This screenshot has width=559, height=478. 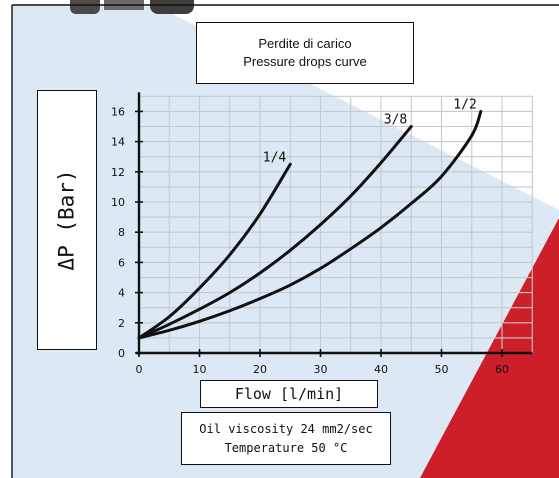 What do you see at coordinates (121, 262) in the screenshot?
I see `y-tick-label: 6` at bounding box center [121, 262].